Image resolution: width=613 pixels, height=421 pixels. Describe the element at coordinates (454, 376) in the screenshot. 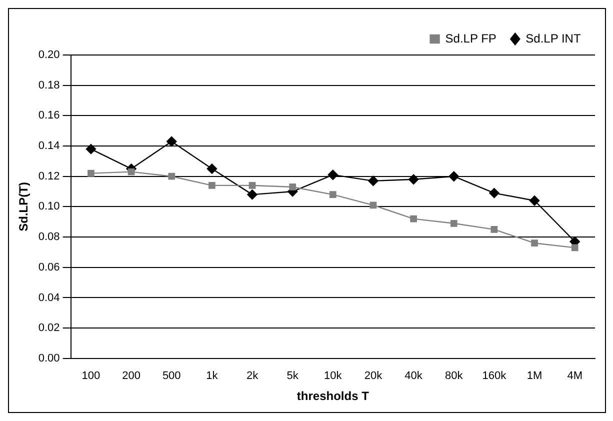

I see `x-tick-label: 80k` at that location.